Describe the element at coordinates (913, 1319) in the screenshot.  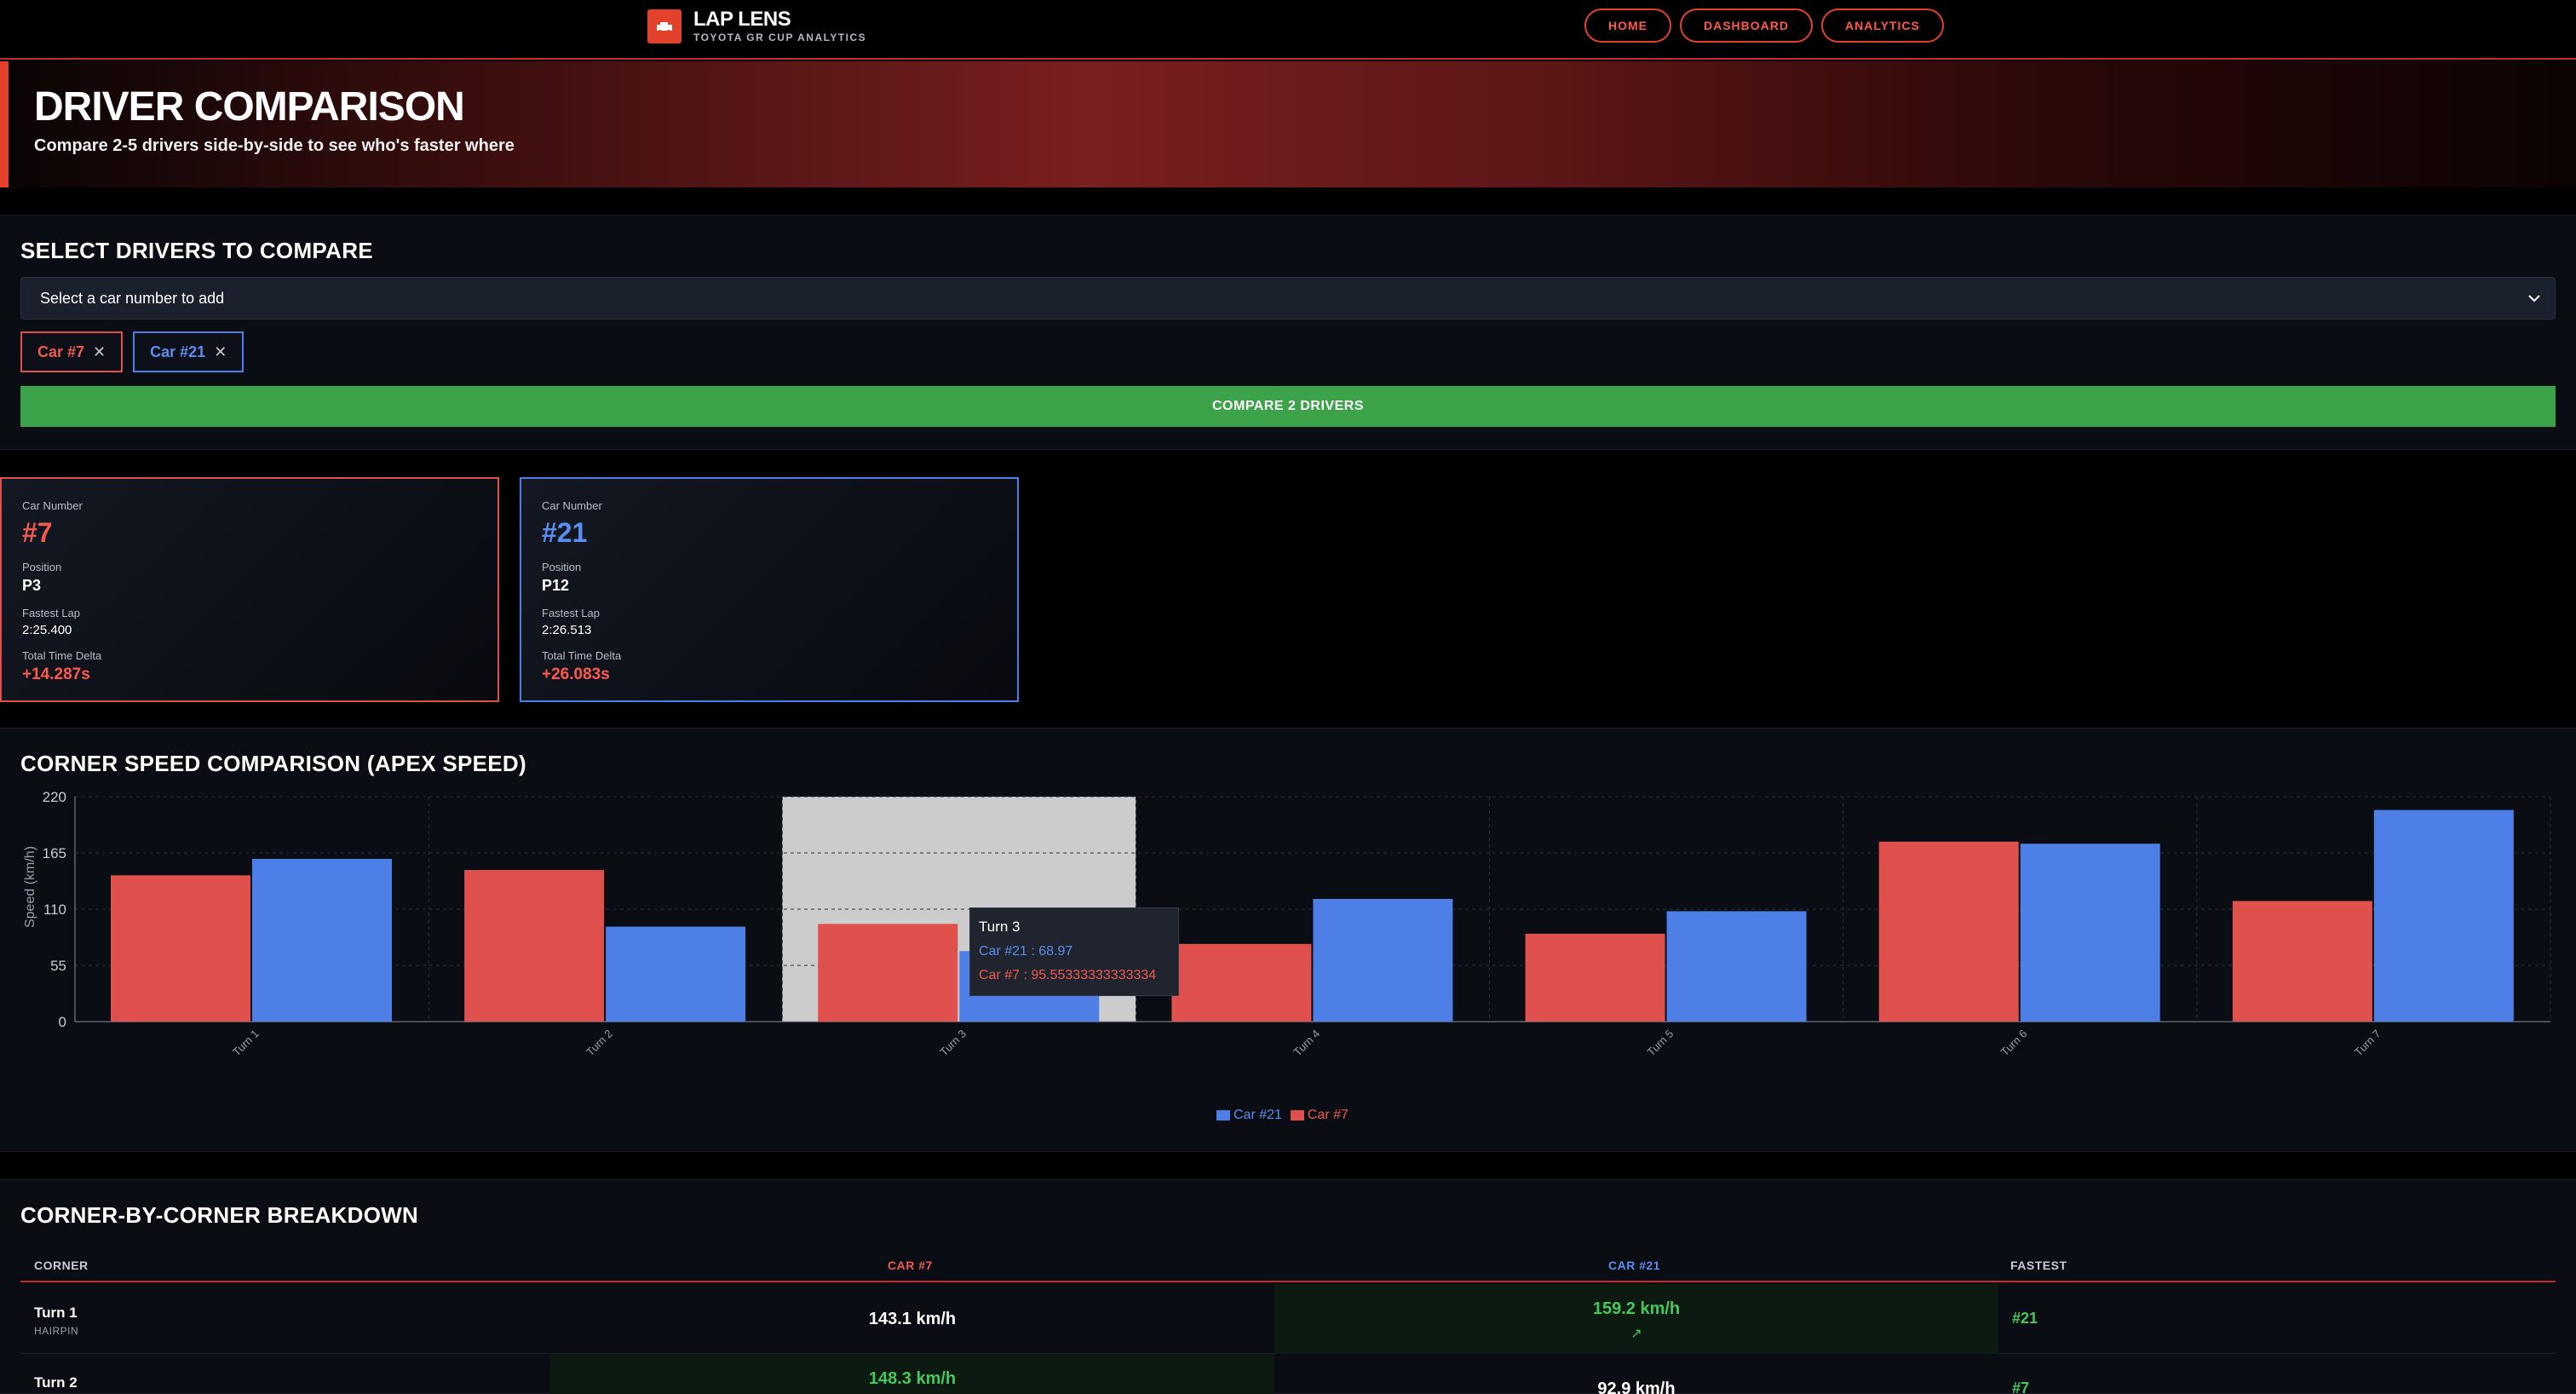
I see `car-7-speed: 143.1 km/h` at that location.